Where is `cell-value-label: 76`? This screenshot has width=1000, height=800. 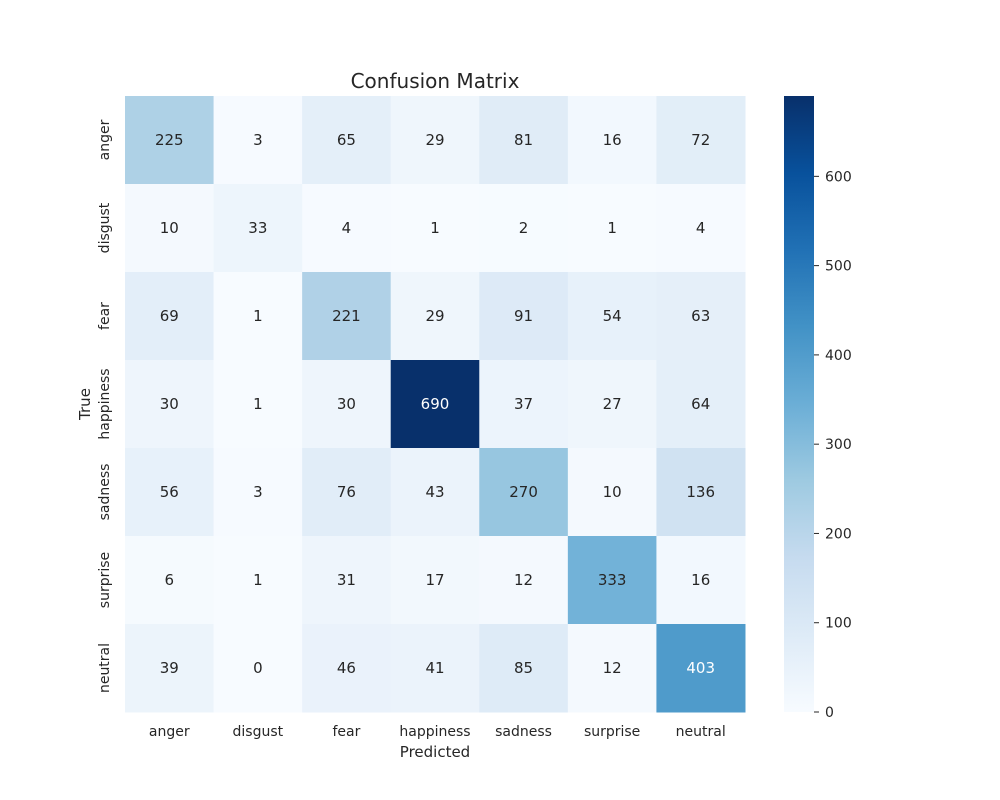 cell-value-label: 76 is located at coordinates (346, 492).